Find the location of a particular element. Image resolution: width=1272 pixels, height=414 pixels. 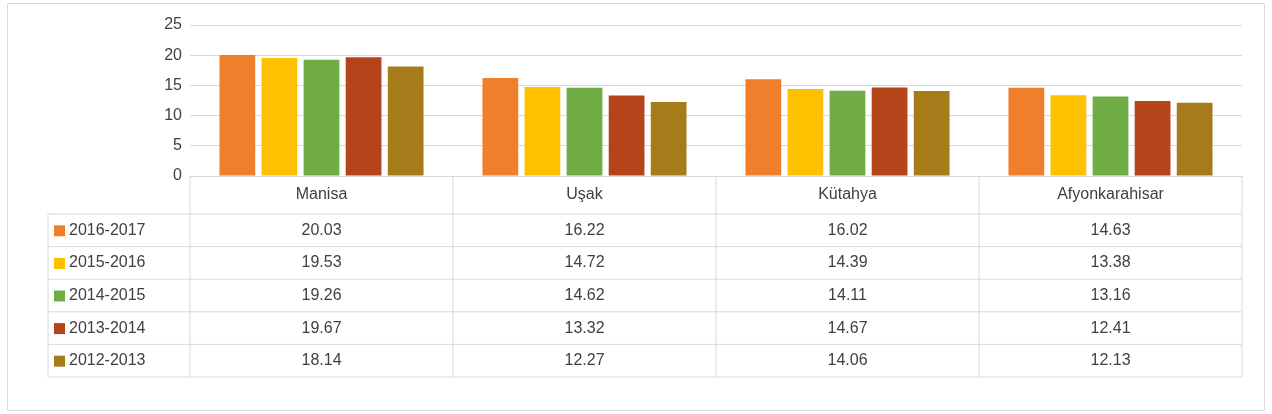

data-label: 14.39 is located at coordinates (847, 262).